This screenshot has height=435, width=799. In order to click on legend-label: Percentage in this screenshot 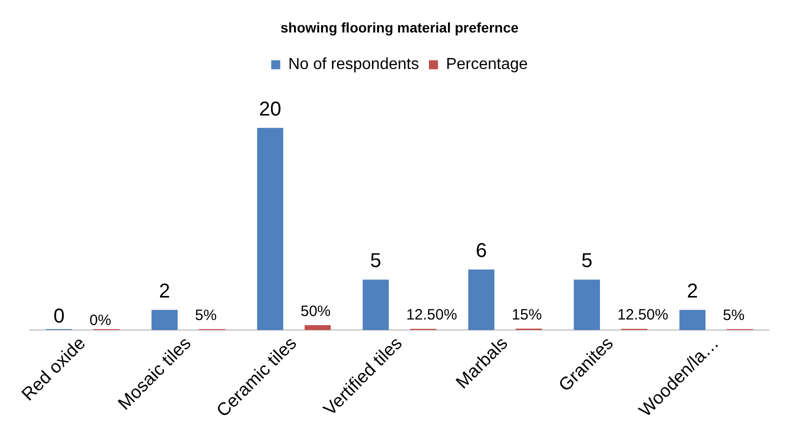, I will do `click(487, 65)`.